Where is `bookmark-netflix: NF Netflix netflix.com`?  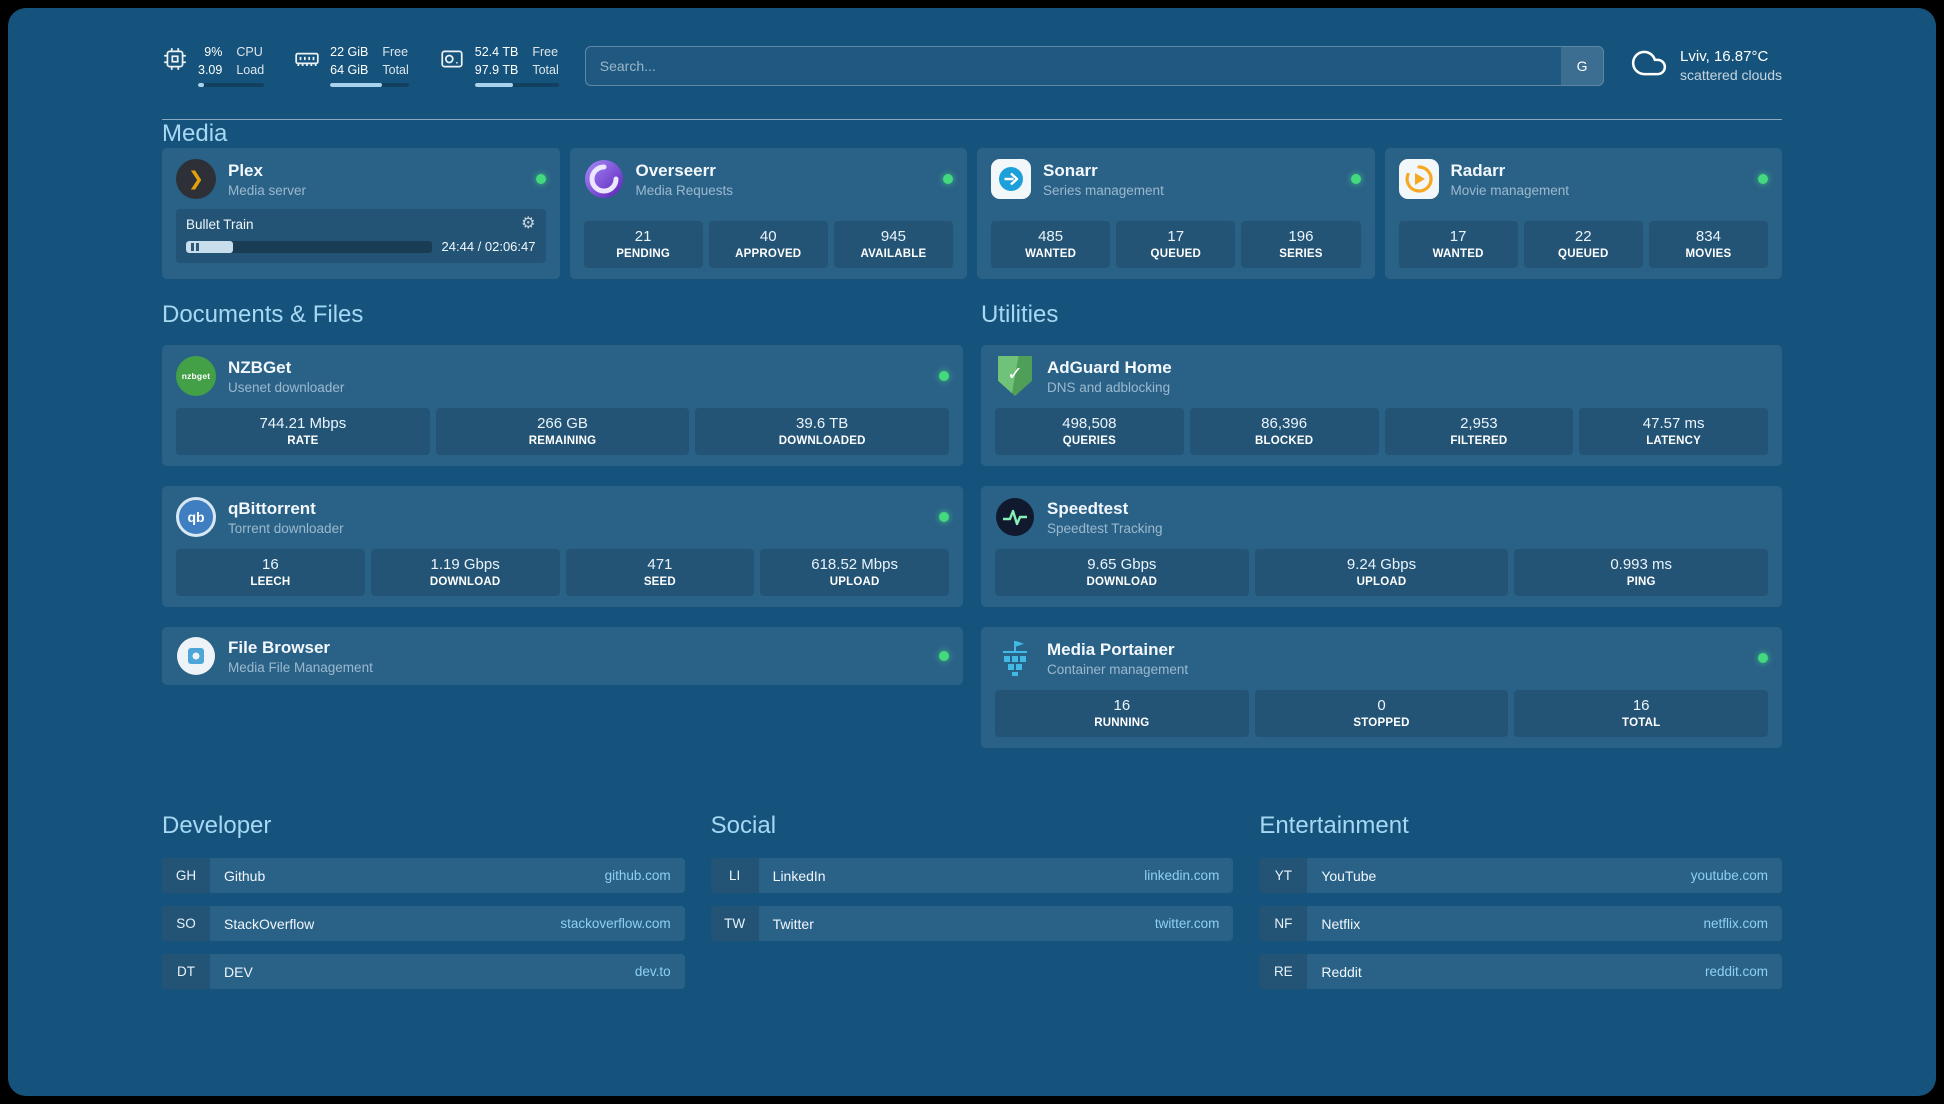
bookmark-netflix: NF Netflix netflix.com is located at coordinates (1520, 923).